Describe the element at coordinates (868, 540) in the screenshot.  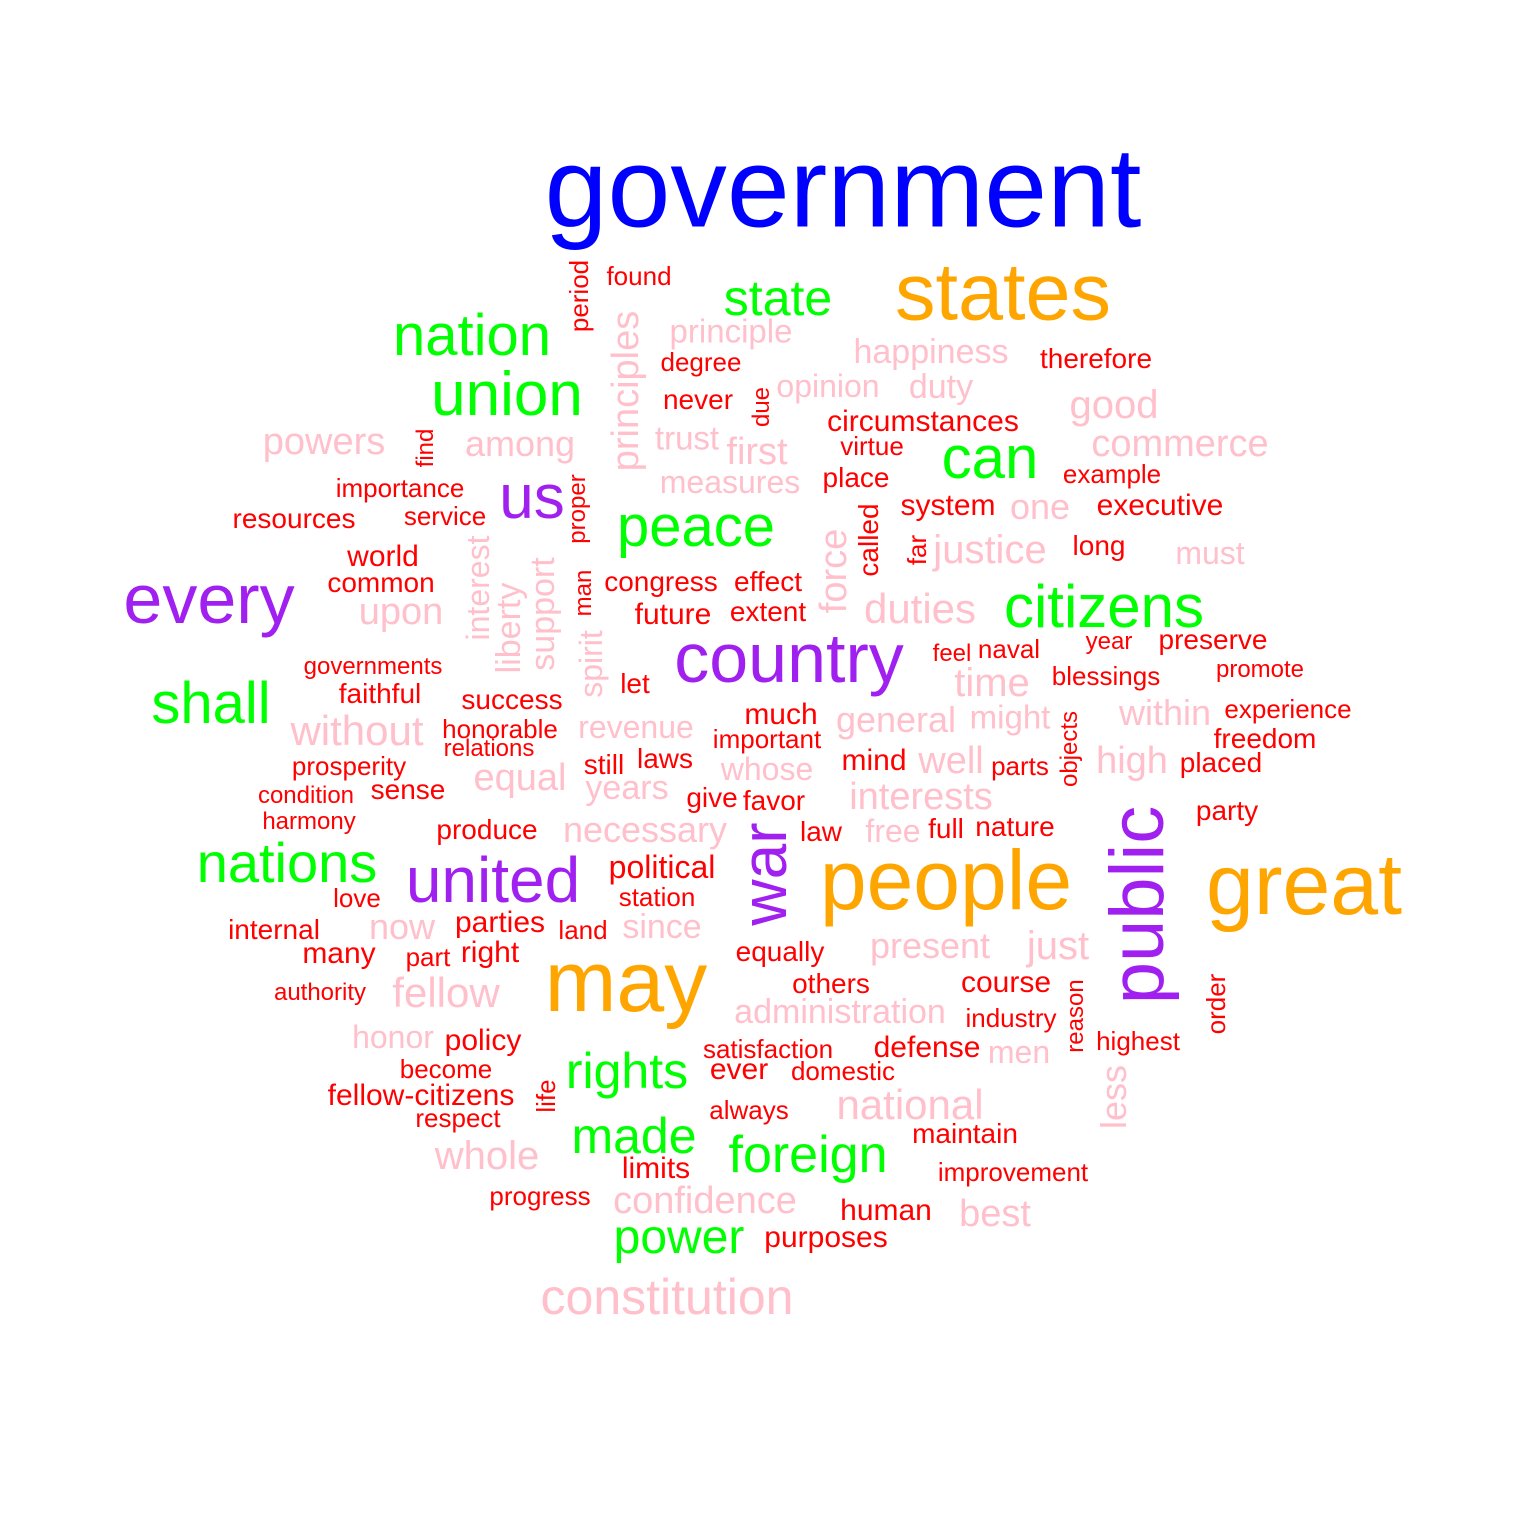
I see `word-called: called` at that location.